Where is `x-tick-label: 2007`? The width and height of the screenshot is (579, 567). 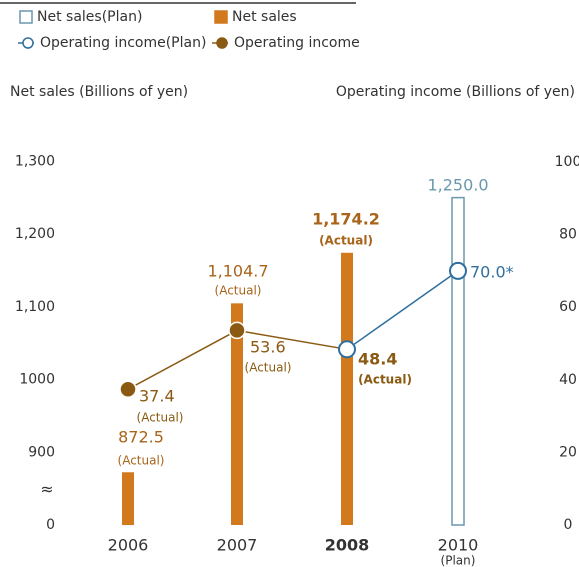 x-tick-label: 2007 is located at coordinates (237, 545).